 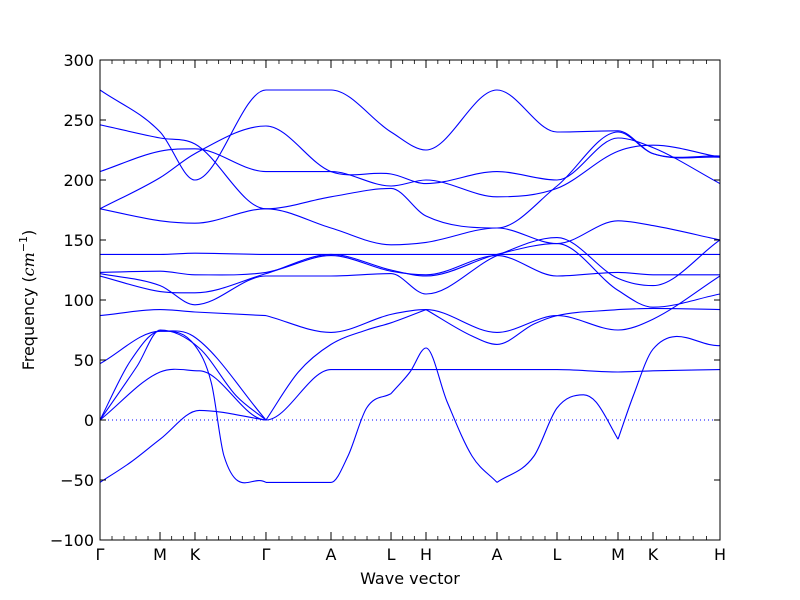 I want to click on y-axis-label-exponent: −1, so click(x=23, y=244).